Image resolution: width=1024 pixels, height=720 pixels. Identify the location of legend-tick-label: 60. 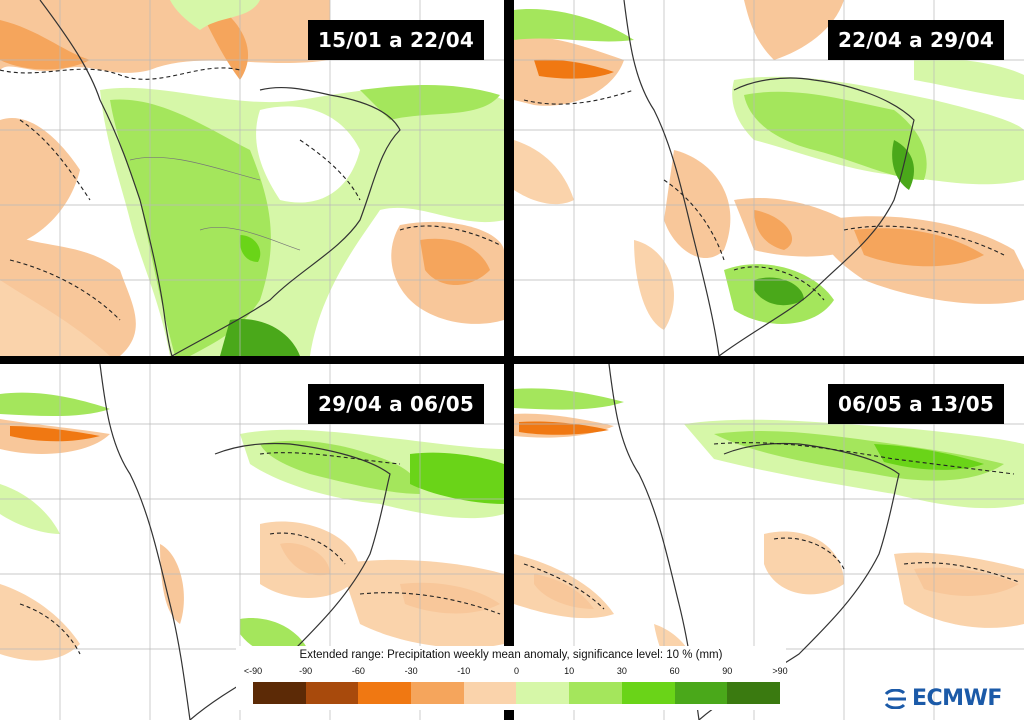
(674, 671).